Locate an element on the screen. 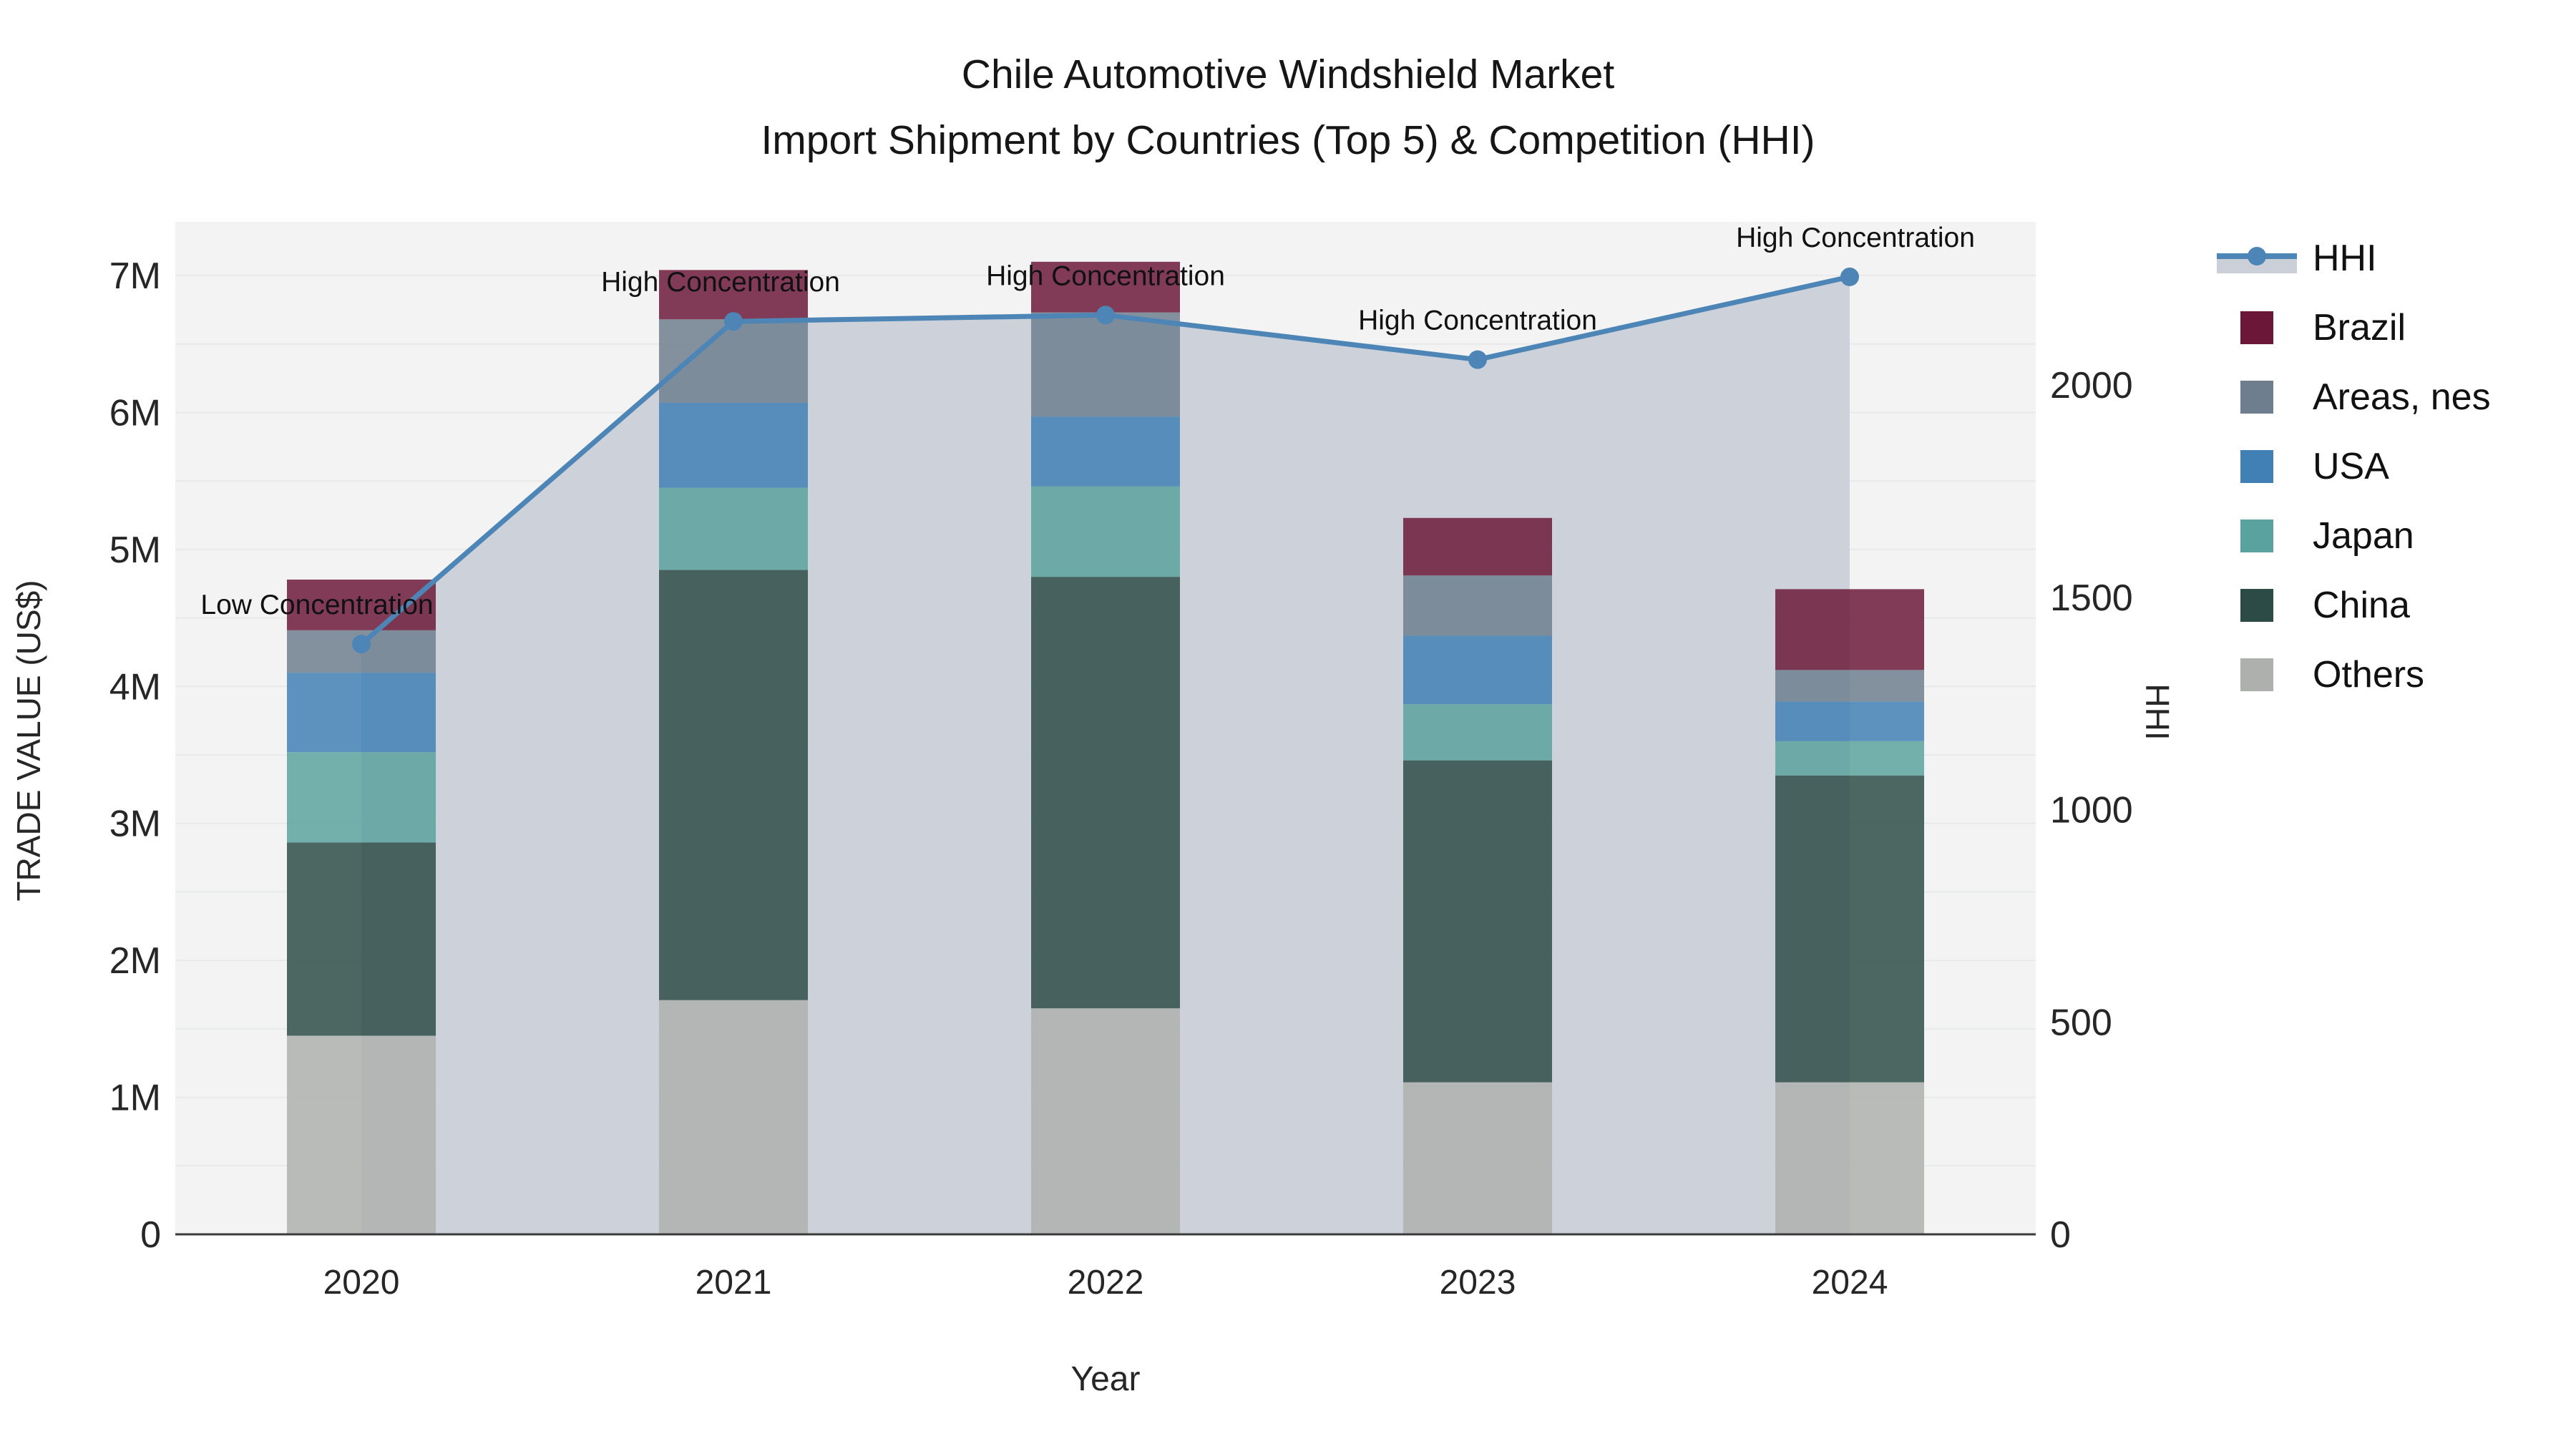 The height and width of the screenshot is (1449, 2576). y-axis-tick-label: 1M is located at coordinates (135, 1098).